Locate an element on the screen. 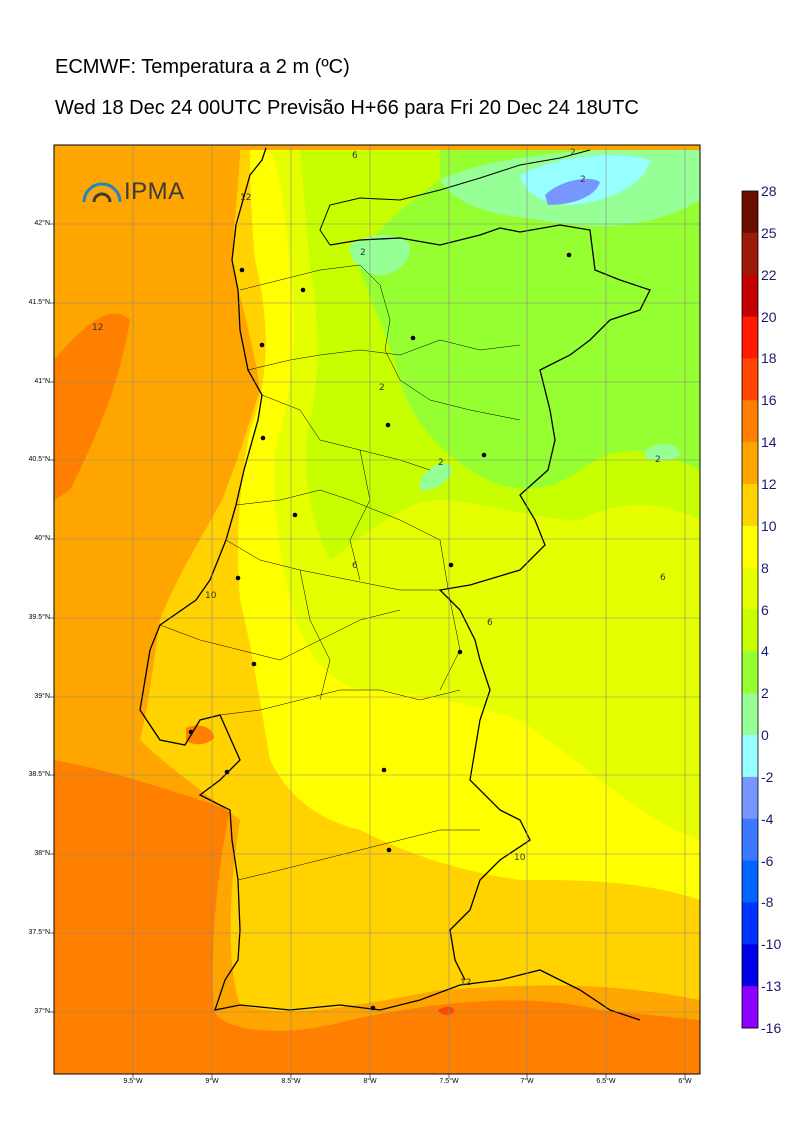 The width and height of the screenshot is (800, 1131). colorbar-label: 25 is located at coordinates (769, 232).